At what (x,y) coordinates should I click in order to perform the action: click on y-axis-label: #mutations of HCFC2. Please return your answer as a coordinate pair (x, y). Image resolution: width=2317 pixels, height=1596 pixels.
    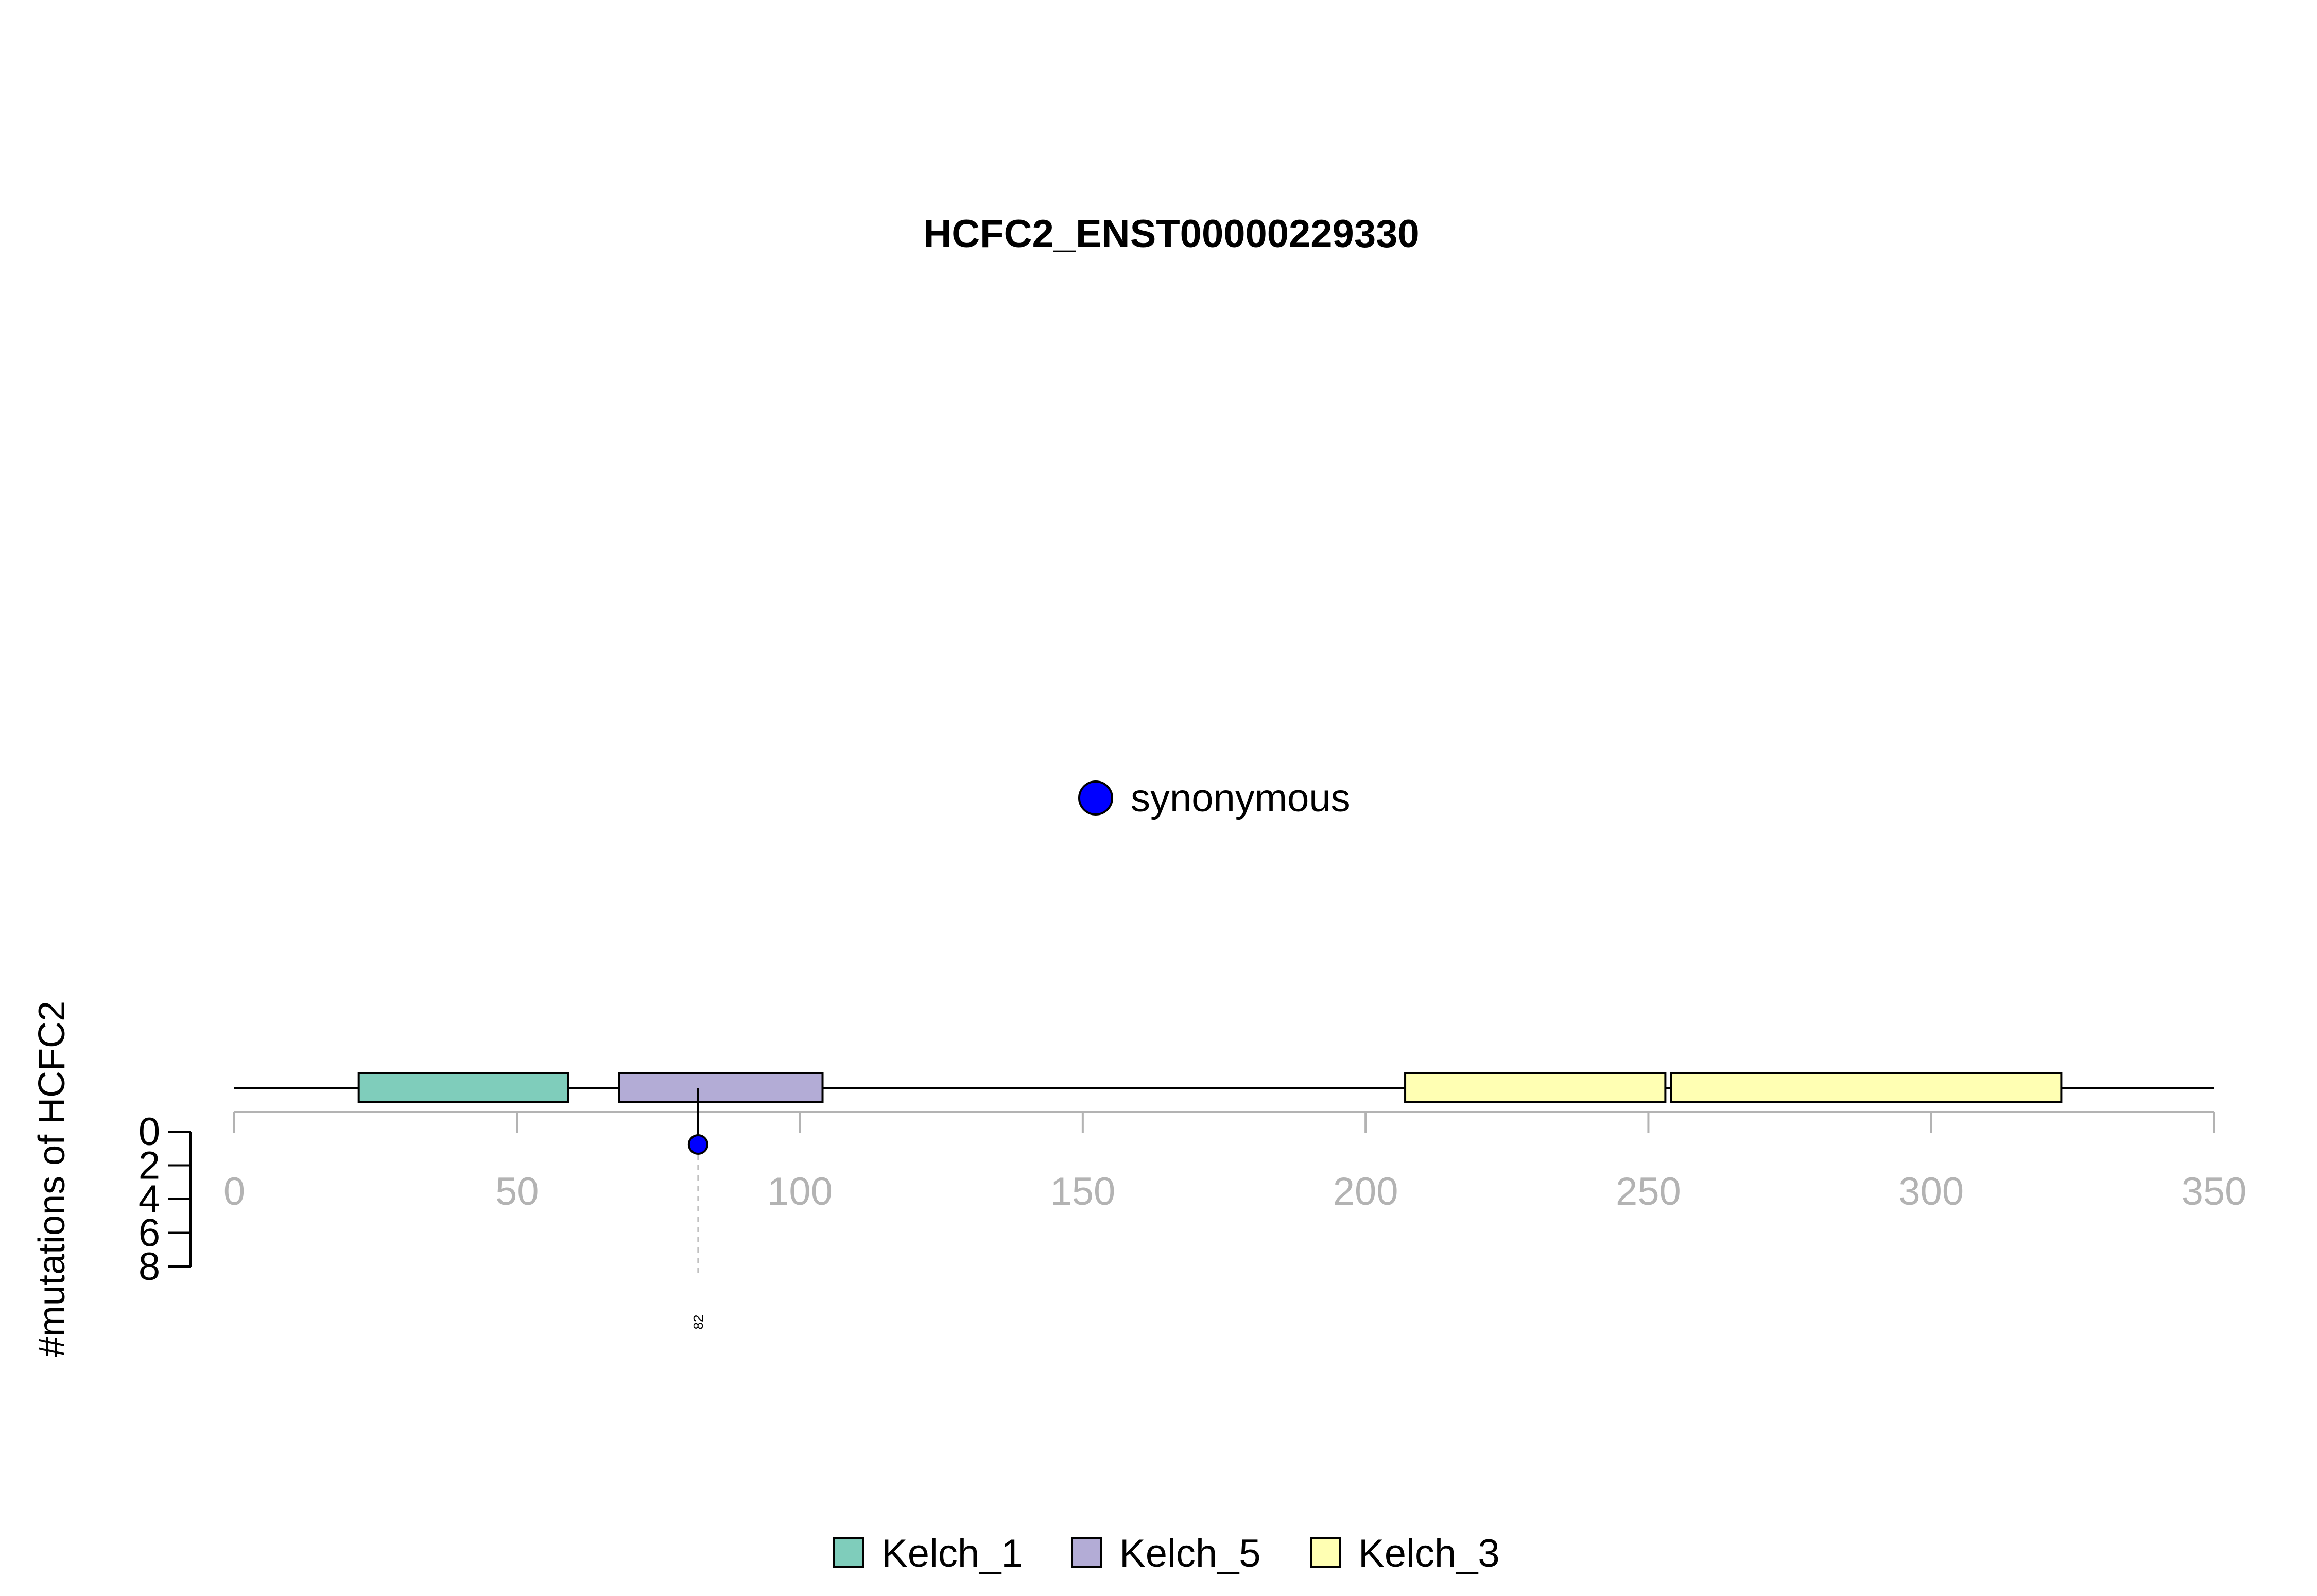
    Looking at the image, I should click on (52, 1179).